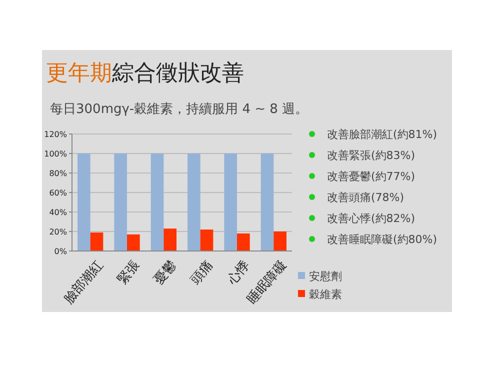  What do you see at coordinates (365, 197) in the screenshot?
I see `text: 改善頭痛(78%)` at bounding box center [365, 197].